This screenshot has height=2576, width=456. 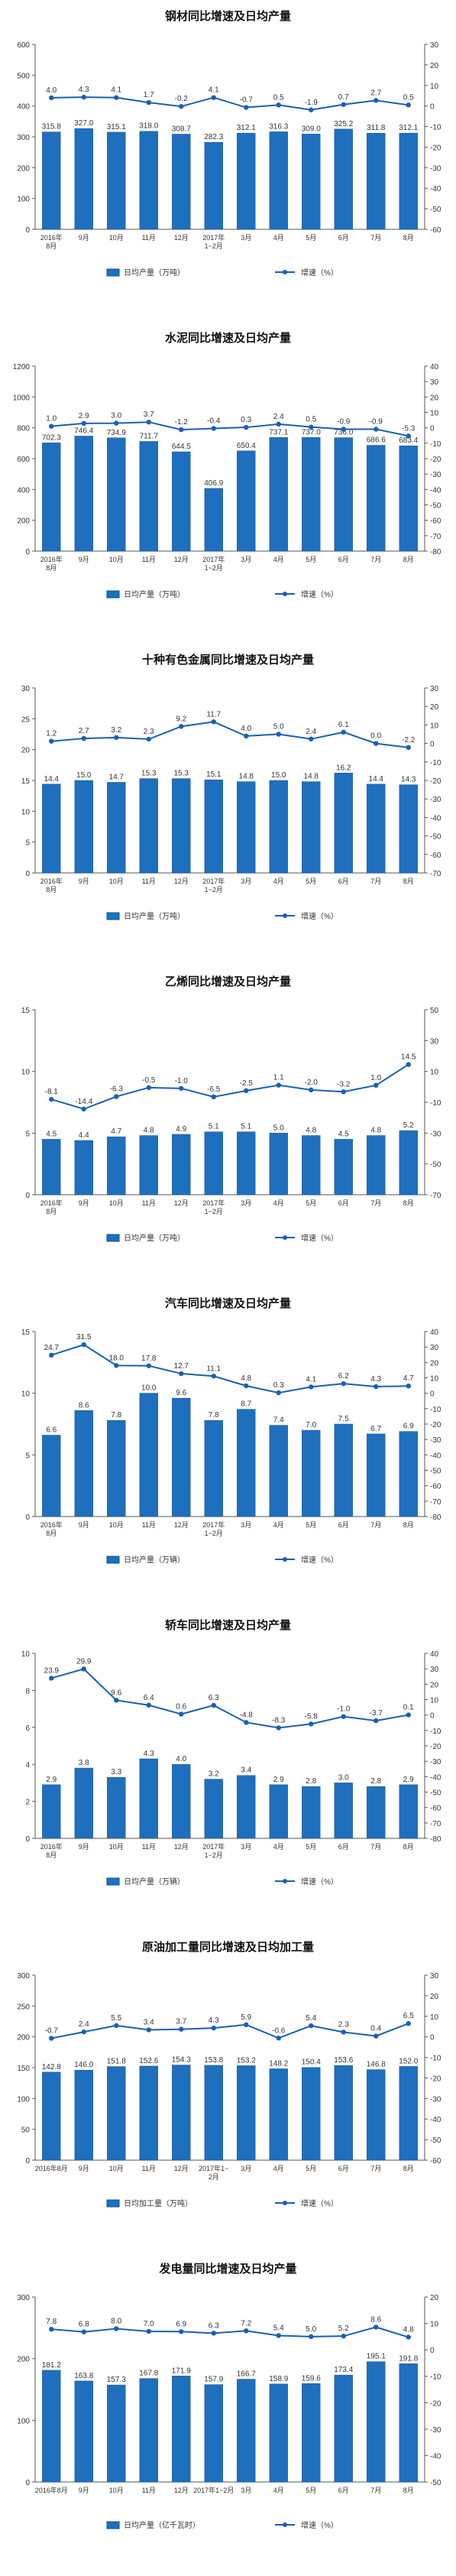 What do you see at coordinates (22, 398) in the screenshot?
I see `y-tick-label: 1000` at bounding box center [22, 398].